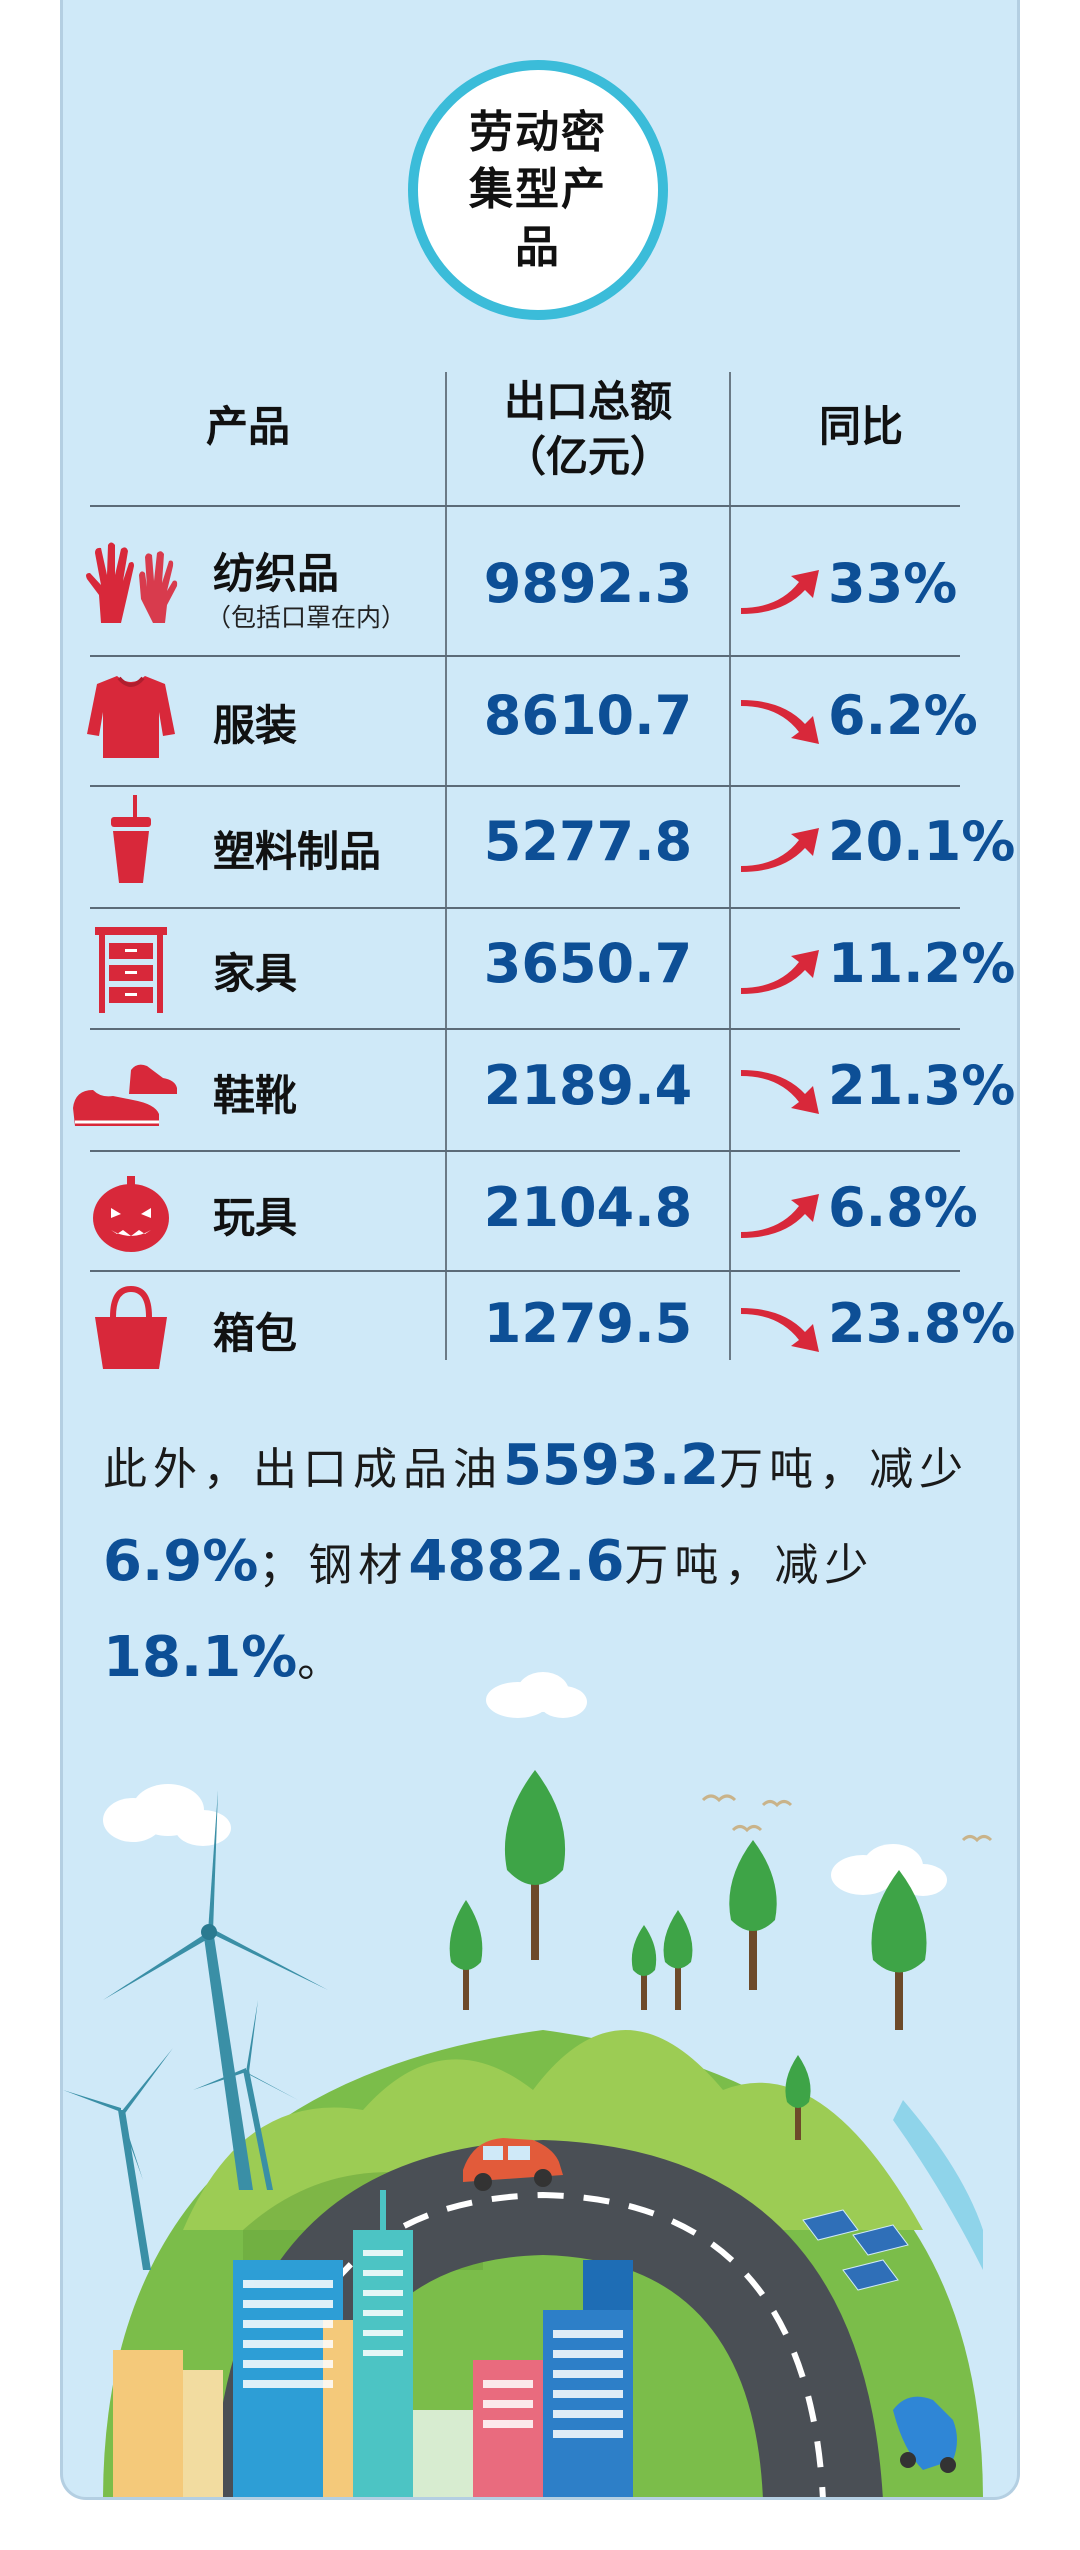 The image size is (1080, 2550). What do you see at coordinates (303, 1469) in the screenshot?
I see `summary-text: 此外，出口成品油` at bounding box center [303, 1469].